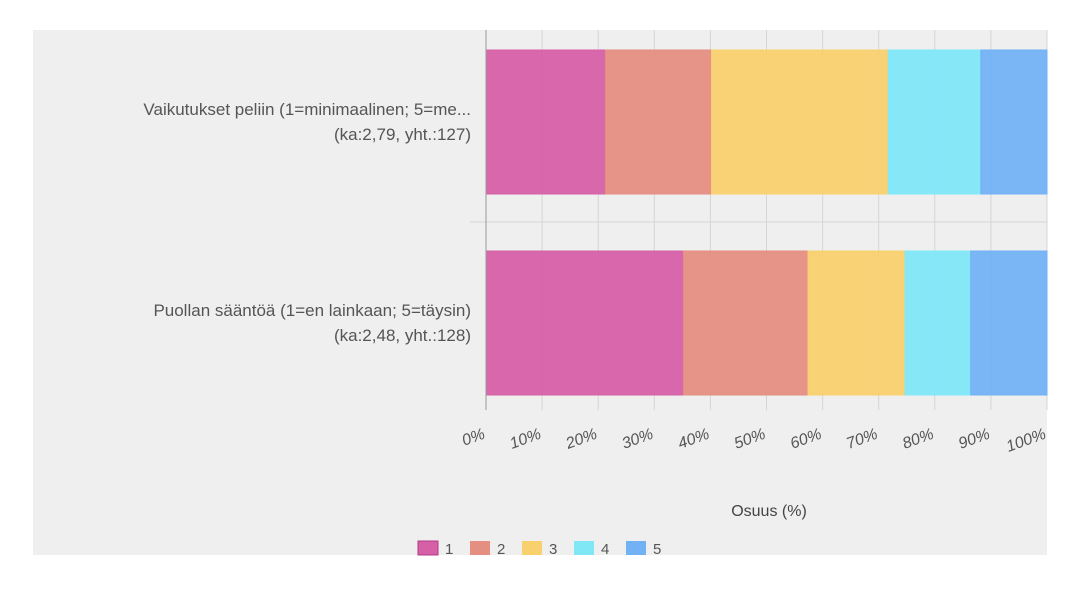  Describe the element at coordinates (657, 549) in the screenshot. I see `legend-label-5: 5` at that location.